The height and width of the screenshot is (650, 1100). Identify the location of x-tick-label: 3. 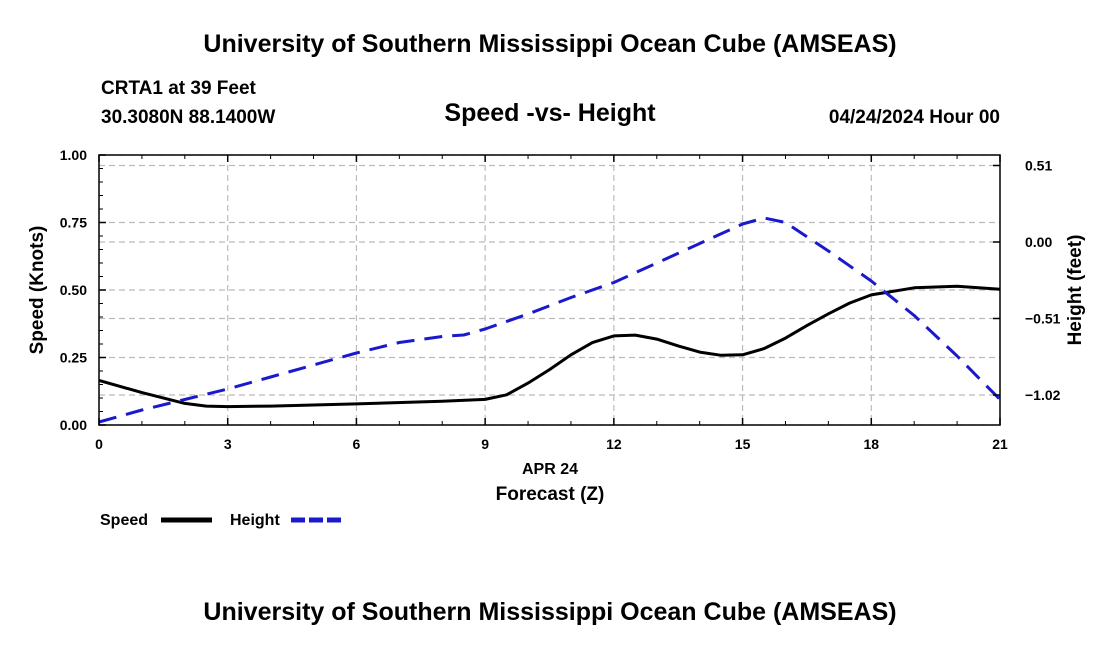
(228, 444).